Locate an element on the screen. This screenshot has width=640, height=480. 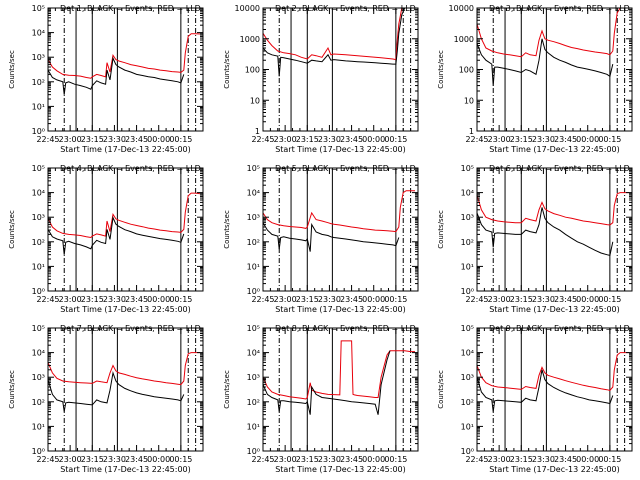
panel-title: Det 5, BLACK = Events, RED = LLD is located at coordinates (345, 168).